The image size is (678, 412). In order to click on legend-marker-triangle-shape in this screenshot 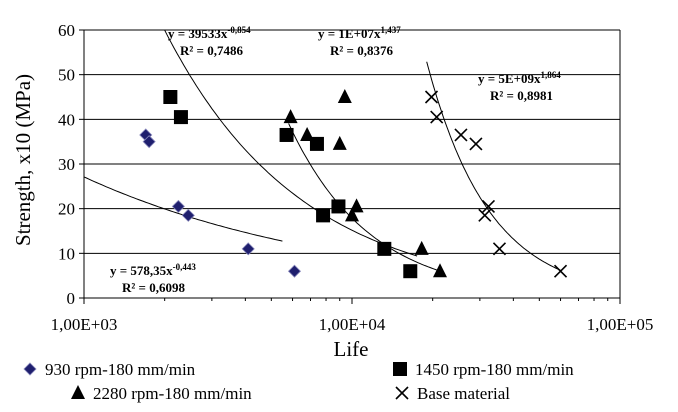, I will do `click(78, 392)`.